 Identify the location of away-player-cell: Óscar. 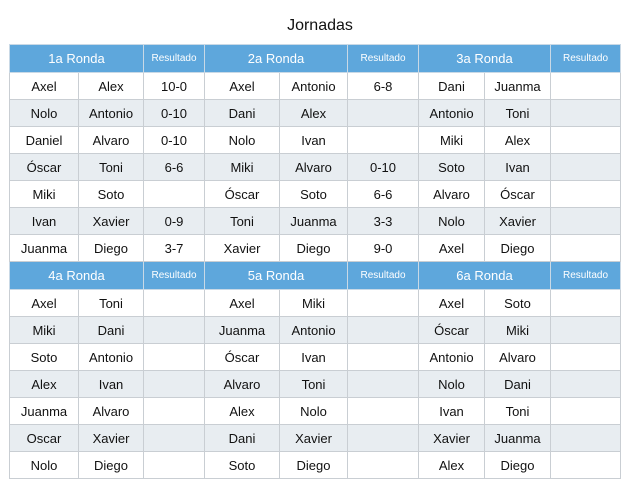
(517, 194).